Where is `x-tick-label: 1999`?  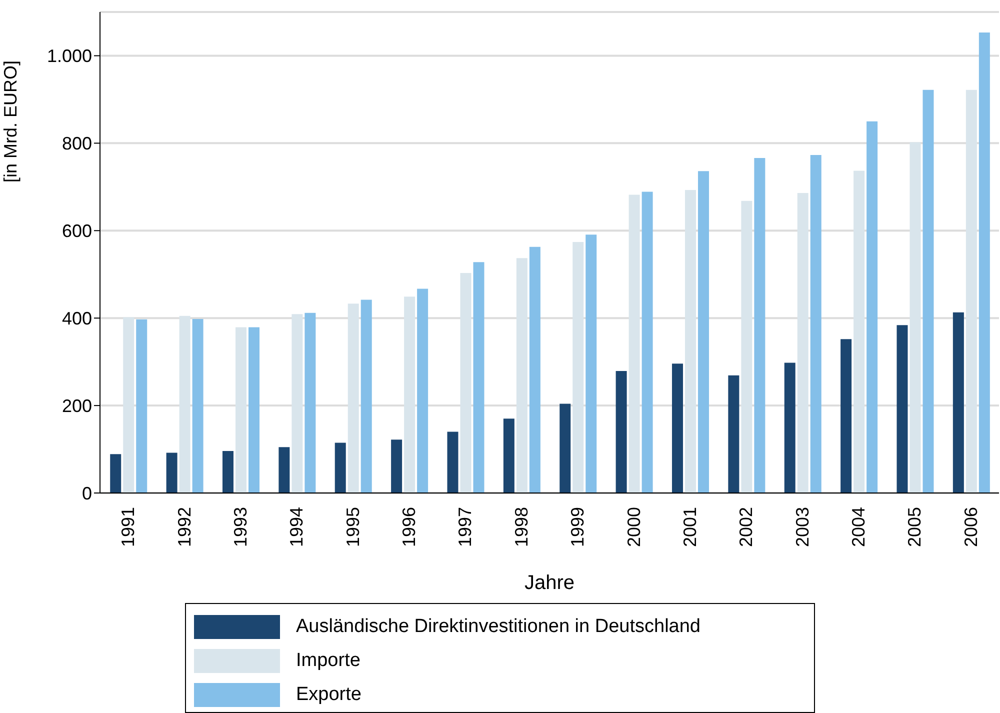 x-tick-label: 1999 is located at coordinates (578, 527).